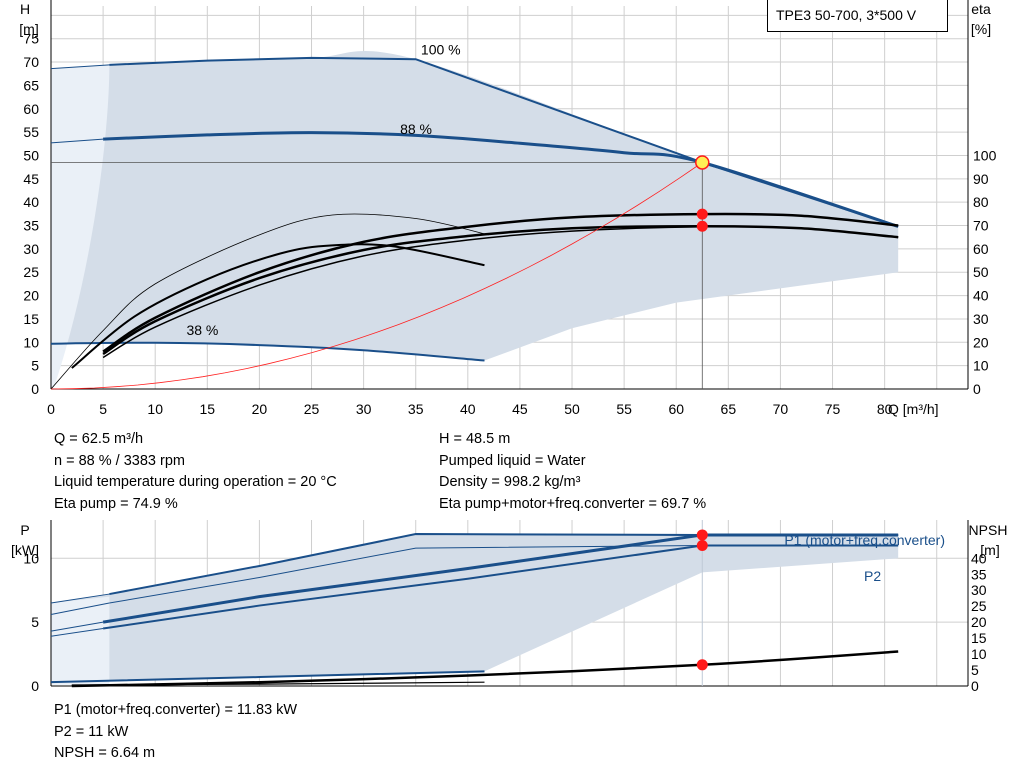 Image resolution: width=1024 pixels, height=781 pixels. I want to click on low-flow-power-envelope, so click(80, 640).